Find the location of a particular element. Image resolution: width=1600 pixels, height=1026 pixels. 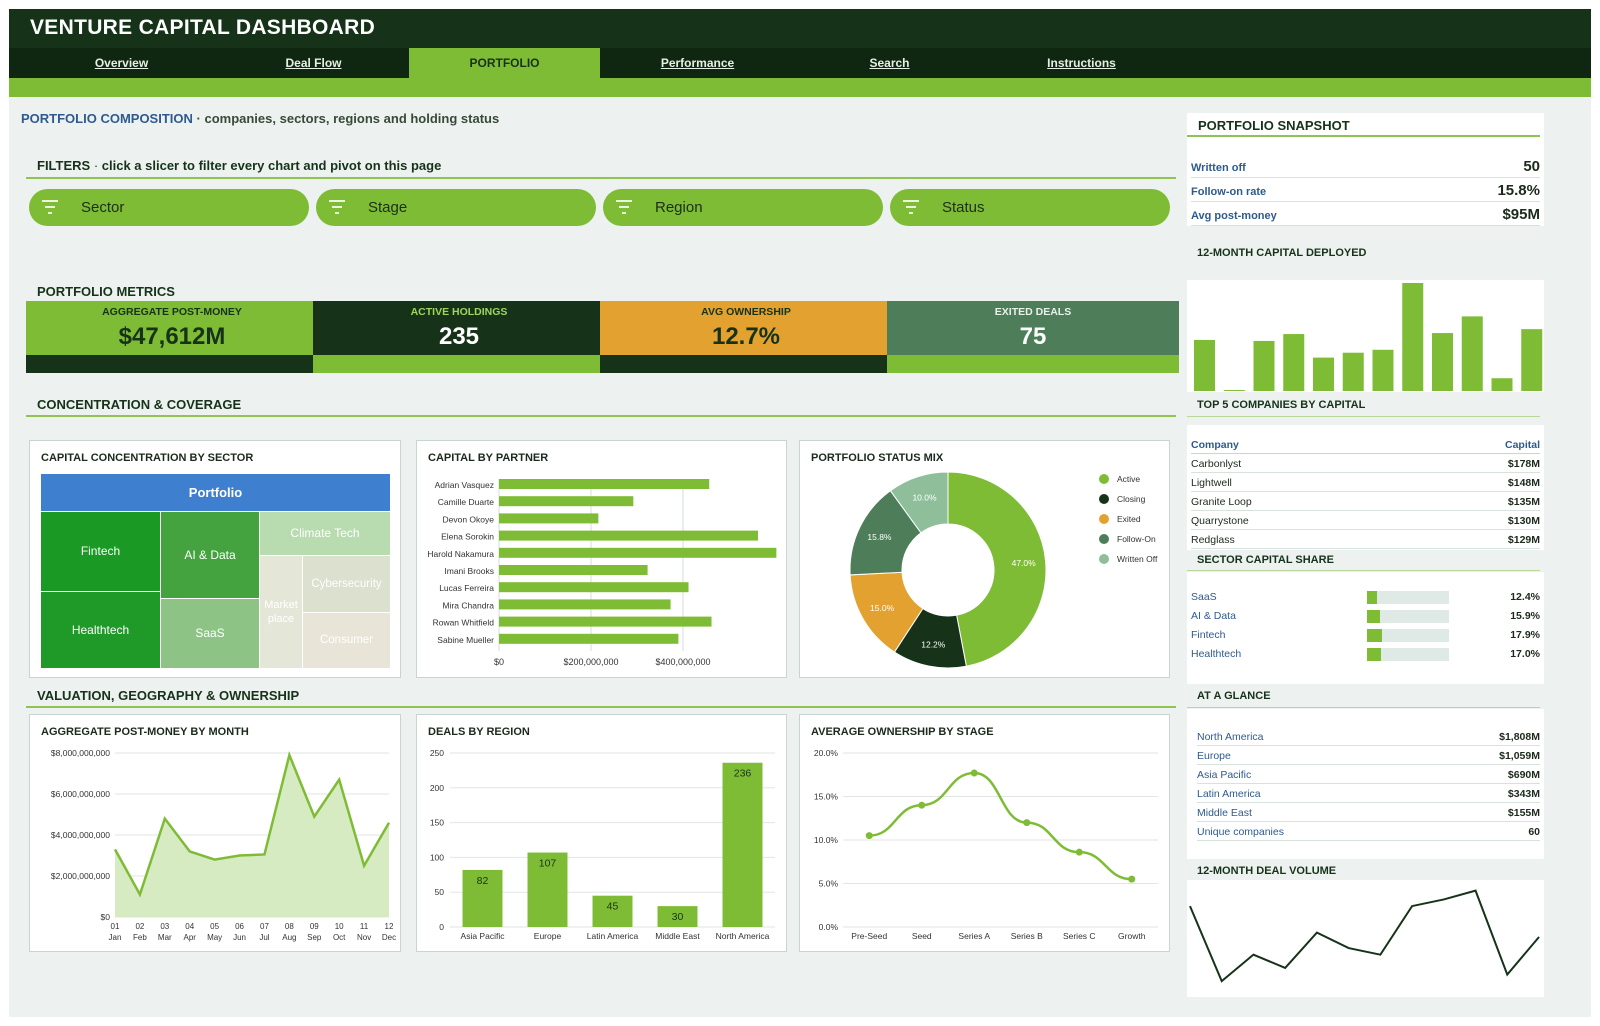

slicer-stage: Stage is located at coordinates (456, 207).